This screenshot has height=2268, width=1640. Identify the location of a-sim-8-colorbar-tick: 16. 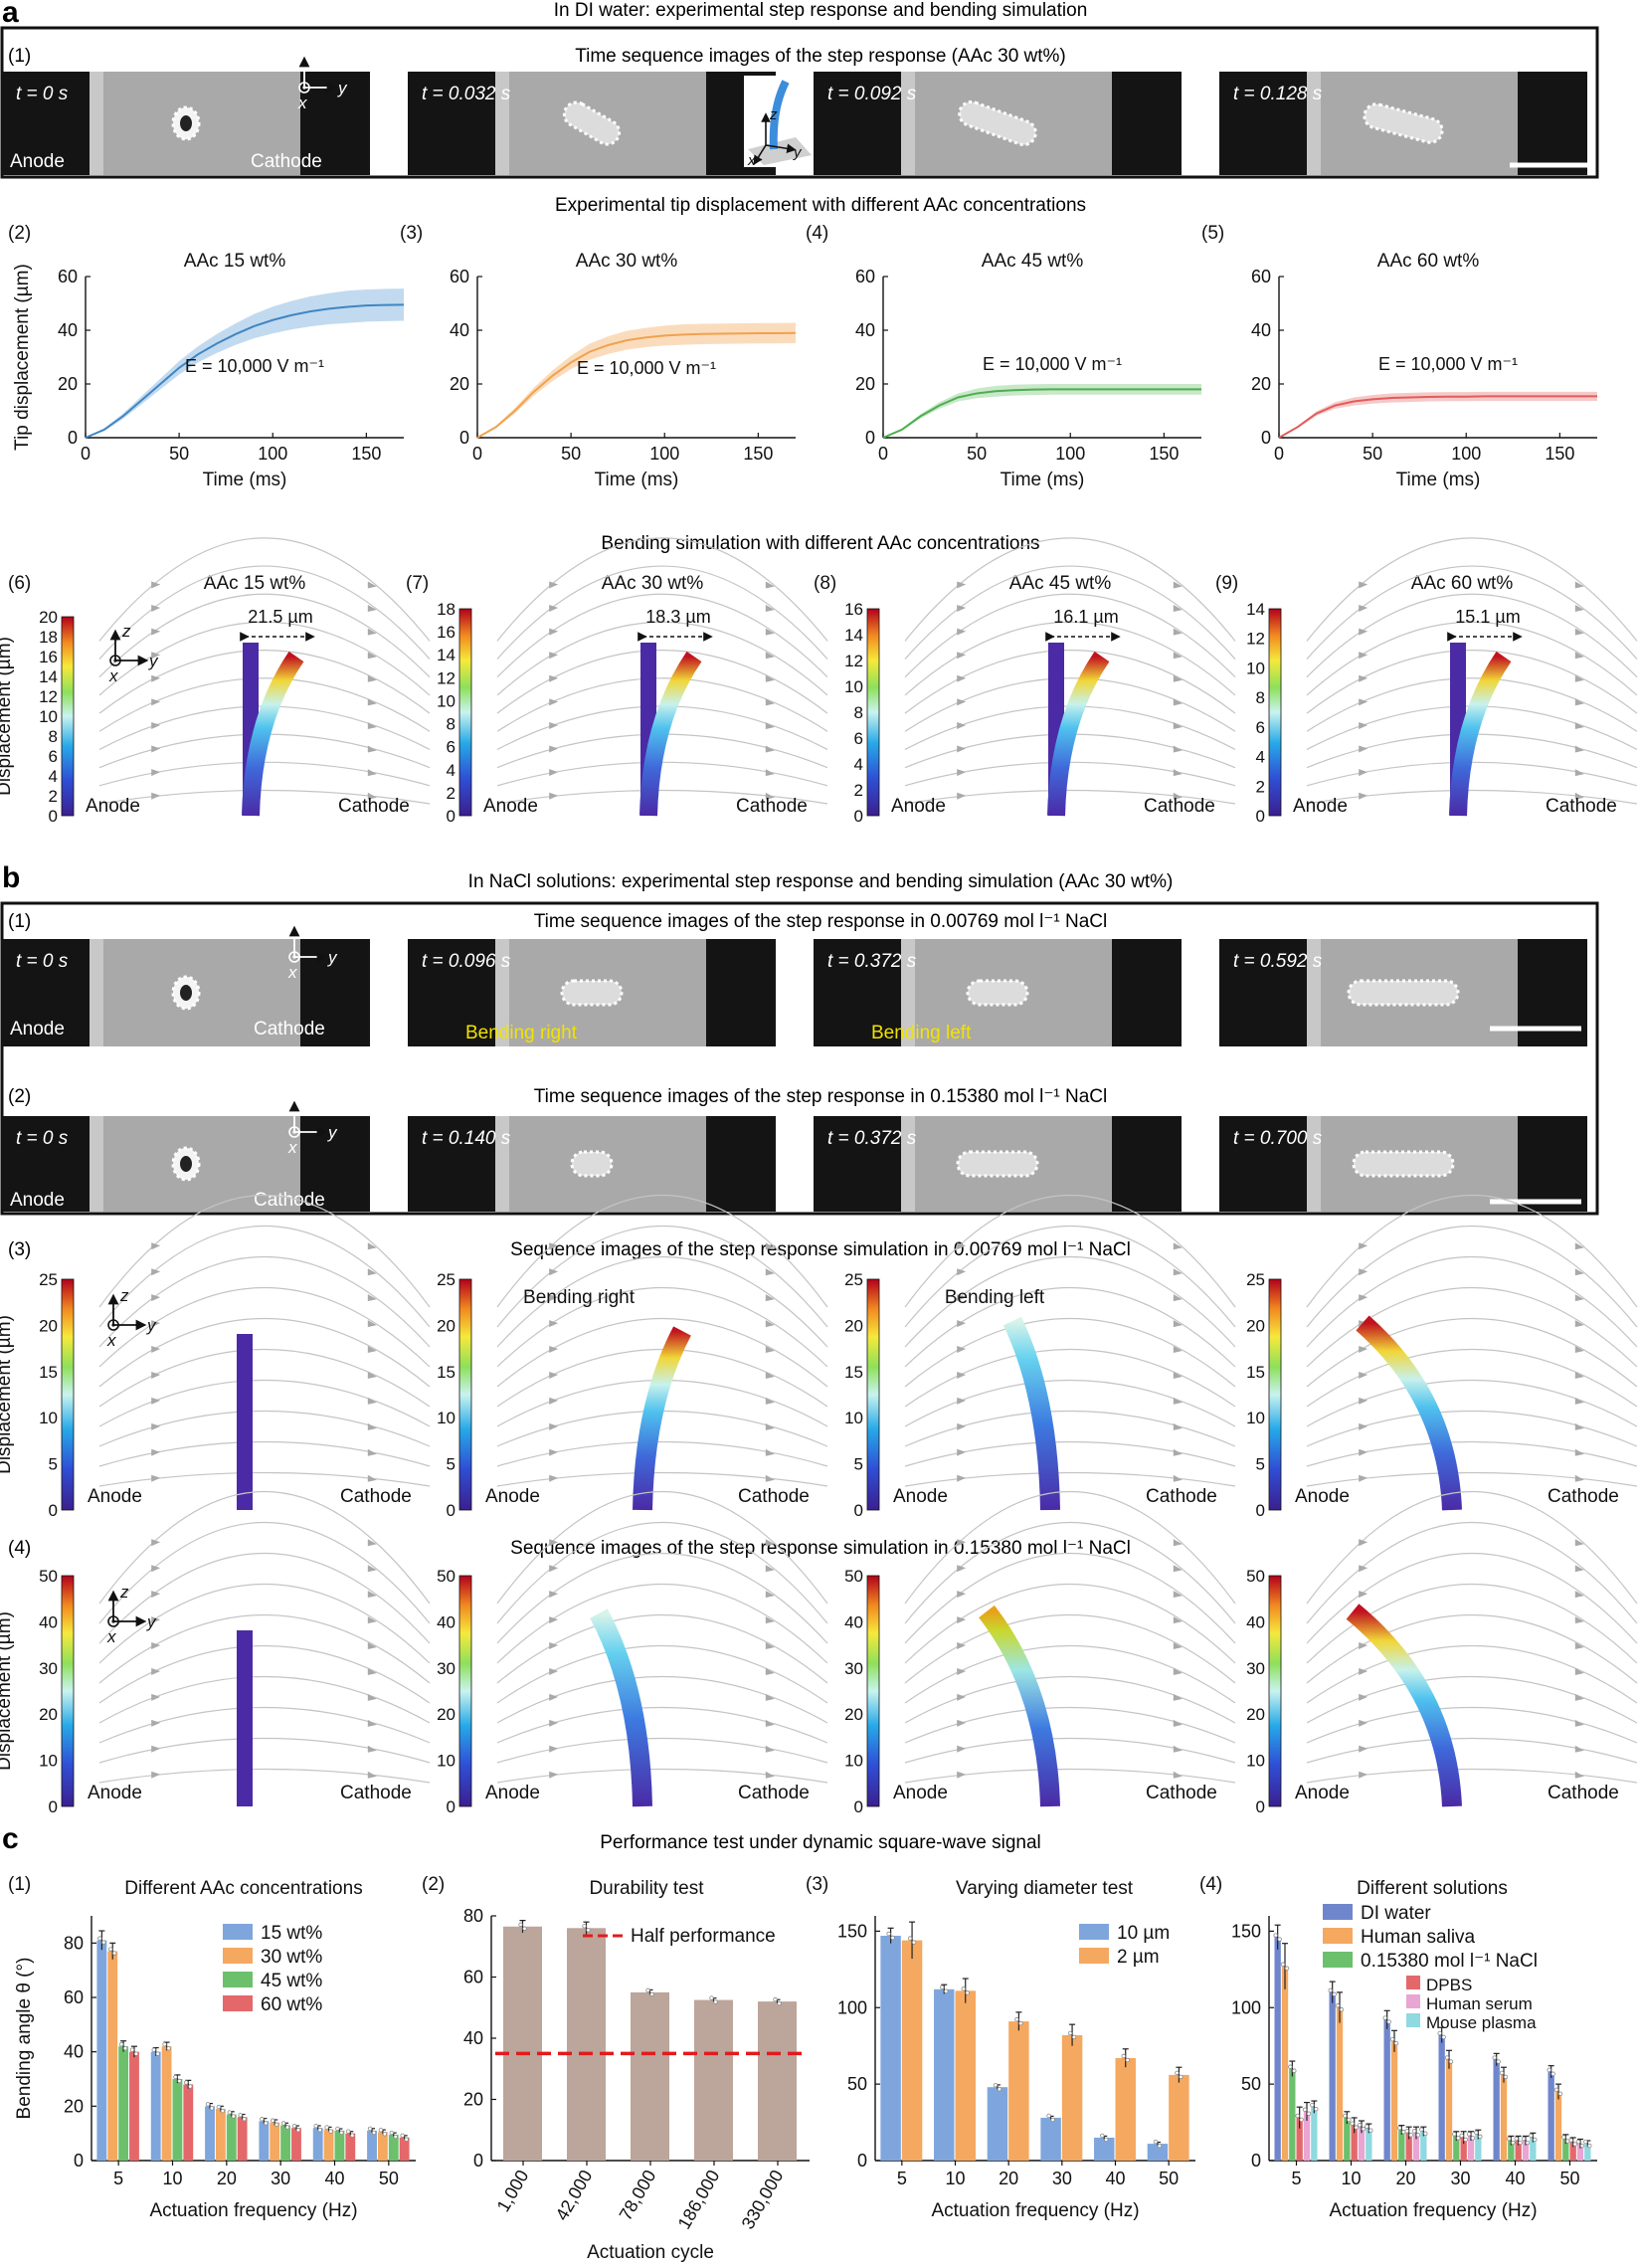
(853, 609).